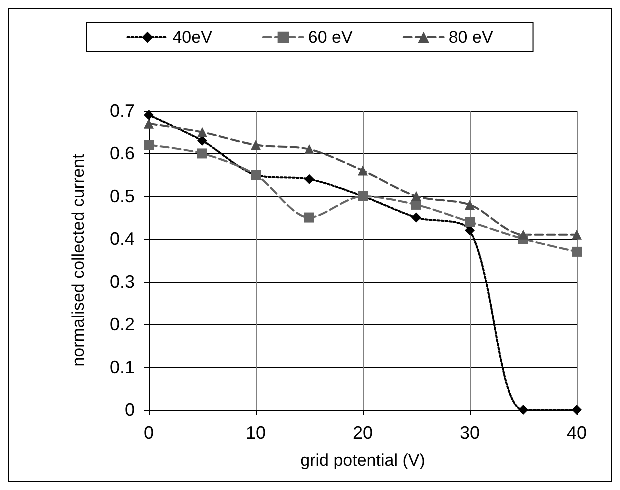 The width and height of the screenshot is (620, 490). Describe the element at coordinates (122, 367) in the screenshot. I see `y-tick-label: 0.1` at that location.